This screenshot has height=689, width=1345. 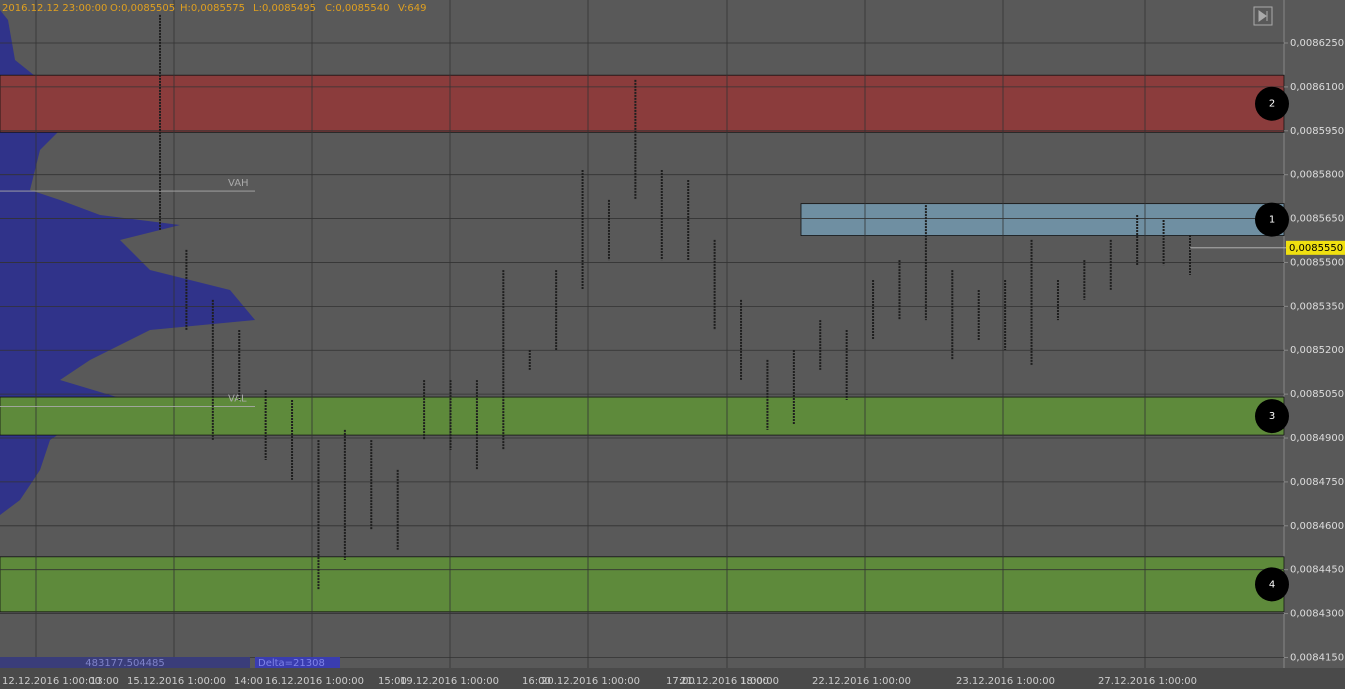 I want to click on time-label: 21.12.2016 1:00:00, so click(x=729, y=681).